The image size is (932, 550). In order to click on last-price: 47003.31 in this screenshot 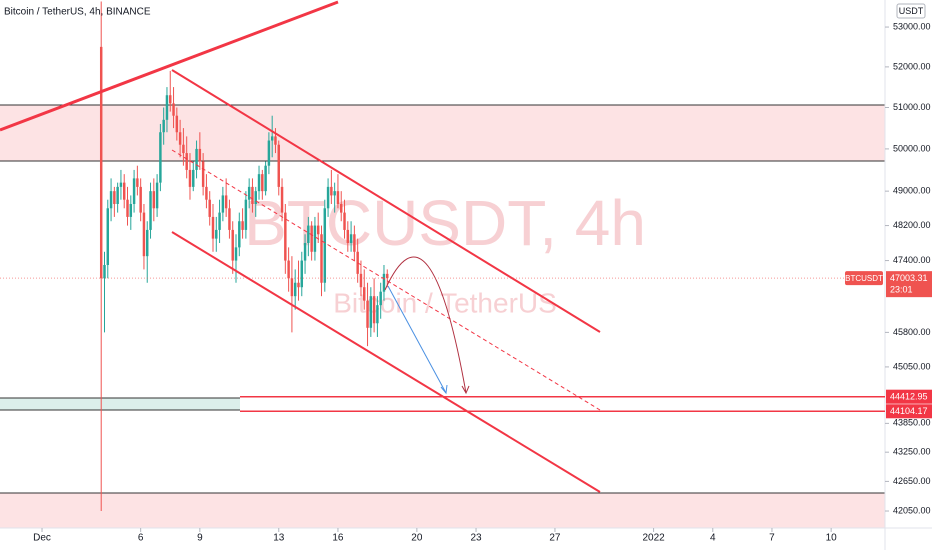, I will do `click(909, 278)`.